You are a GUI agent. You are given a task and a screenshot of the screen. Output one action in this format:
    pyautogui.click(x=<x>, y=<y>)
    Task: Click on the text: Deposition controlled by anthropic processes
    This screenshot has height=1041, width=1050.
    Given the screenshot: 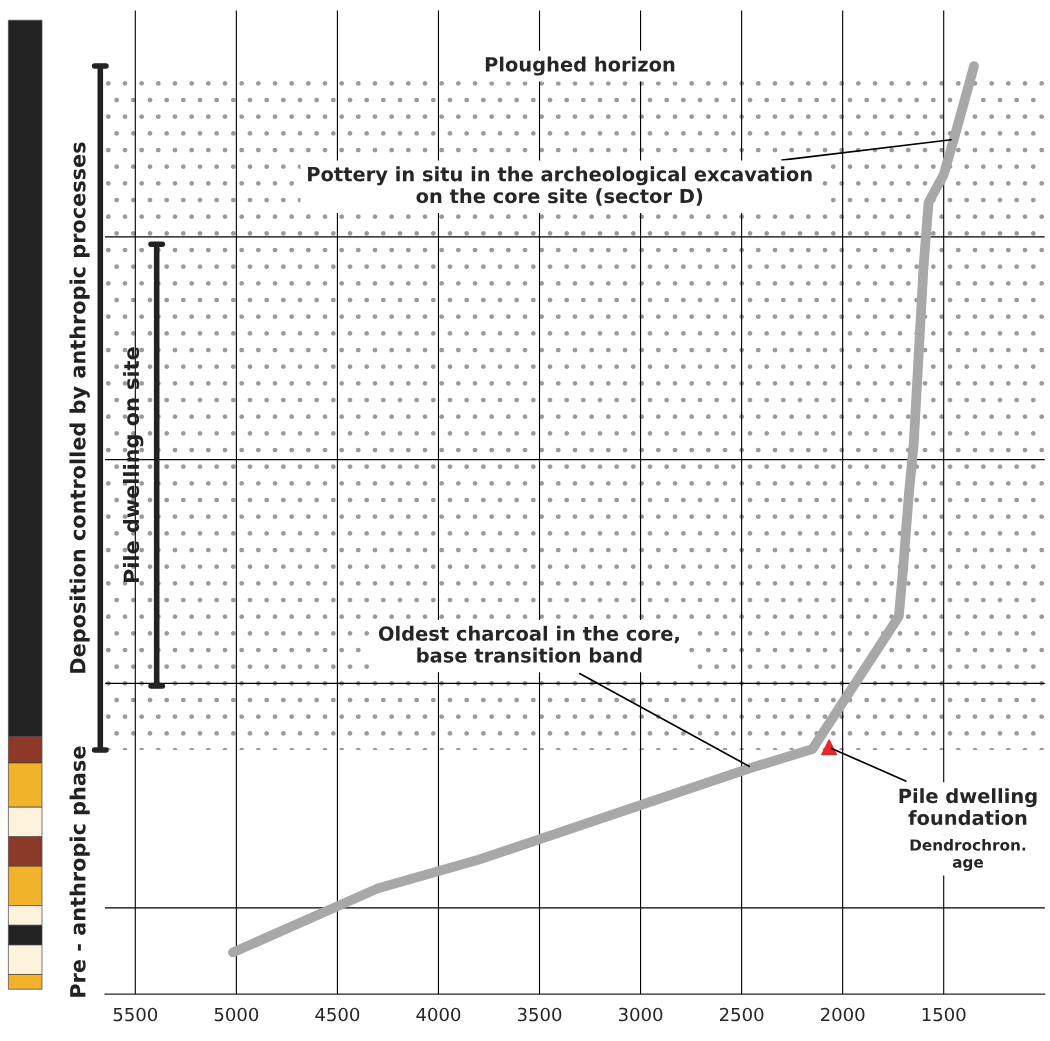 What is the action you would take?
    pyautogui.click(x=79, y=407)
    